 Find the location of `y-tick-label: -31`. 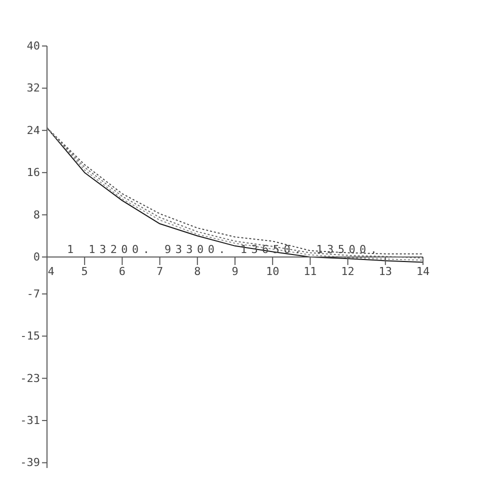

y-tick-label: -31 is located at coordinates (30, 421).